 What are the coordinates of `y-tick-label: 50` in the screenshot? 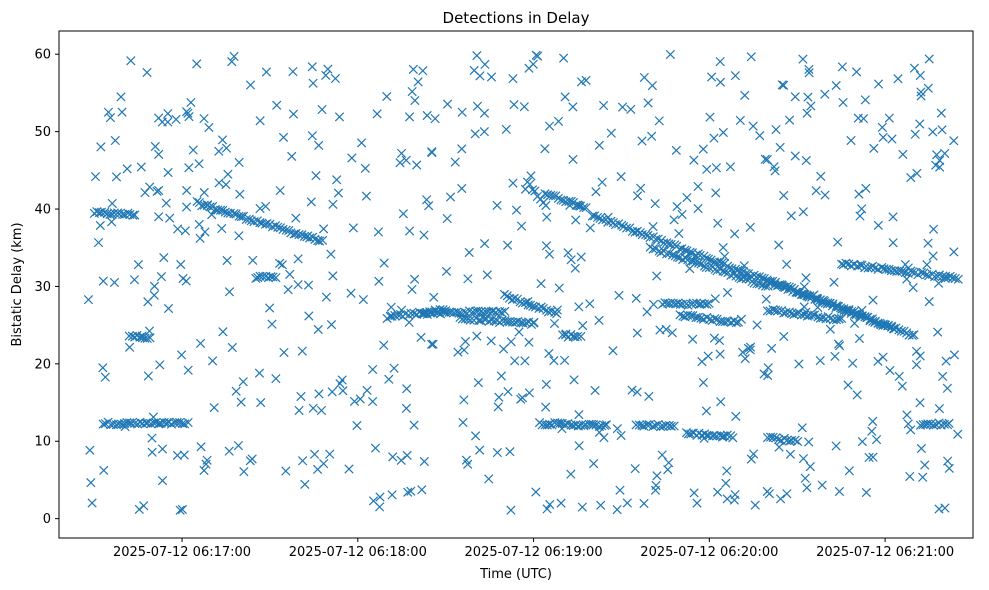 It's located at (42, 132).